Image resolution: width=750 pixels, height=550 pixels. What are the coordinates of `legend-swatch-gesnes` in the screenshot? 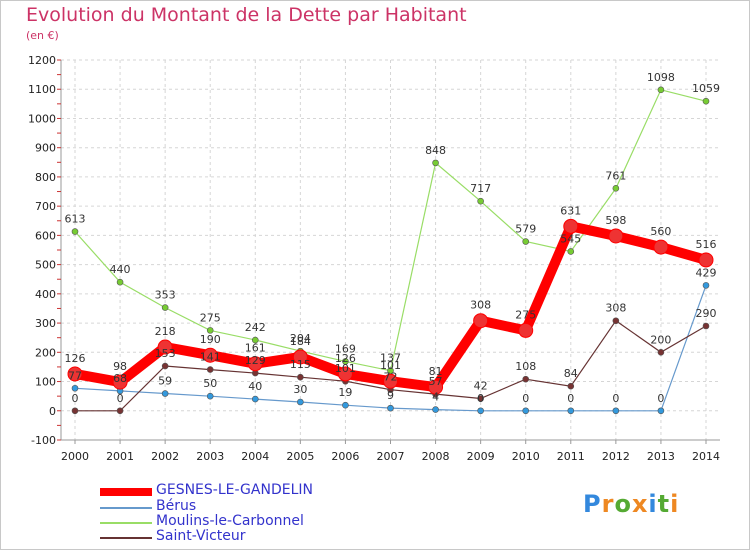 It's located at (126, 492).